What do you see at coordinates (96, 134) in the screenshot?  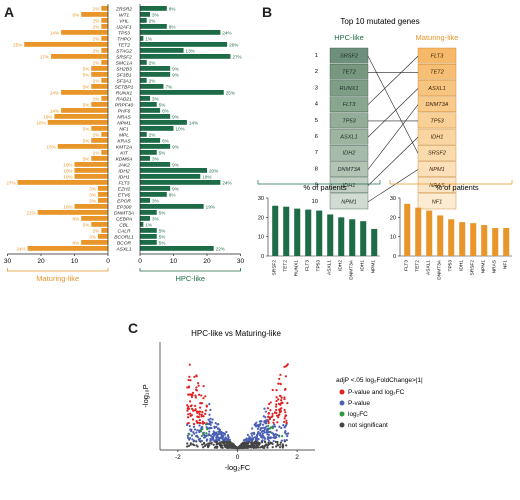 I see `label-maturing-MPL: 2%` at bounding box center [96, 134].